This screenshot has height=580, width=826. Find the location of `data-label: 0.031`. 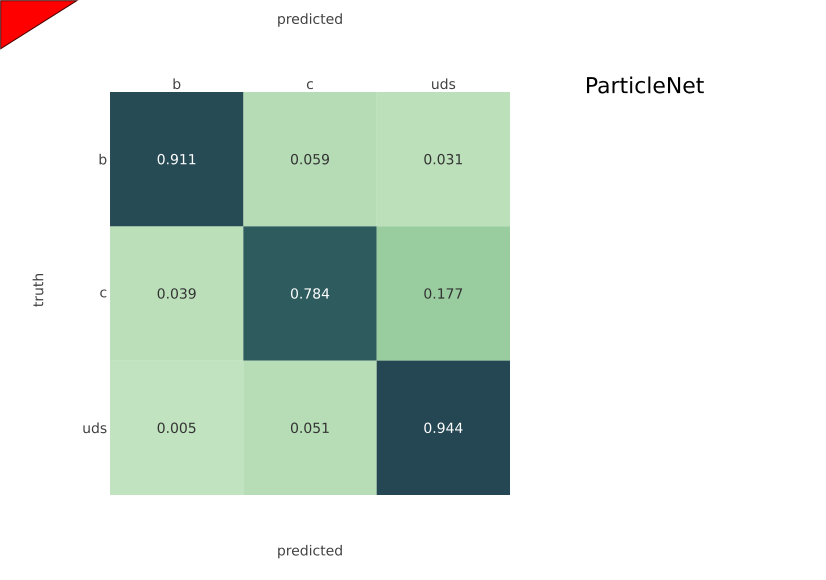

data-label: 0.031 is located at coordinates (443, 159).